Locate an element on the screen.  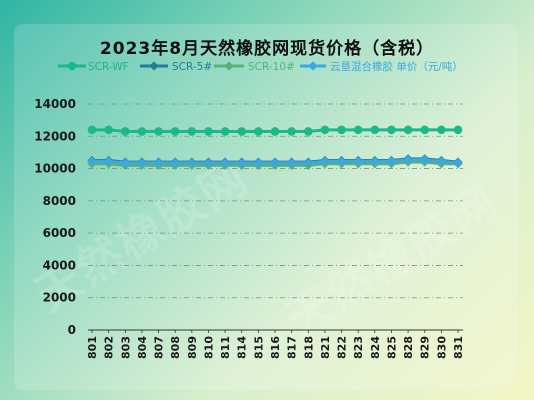
legend-label: 云垦混合橡胶 单价（元/吨） is located at coordinates (396, 66).